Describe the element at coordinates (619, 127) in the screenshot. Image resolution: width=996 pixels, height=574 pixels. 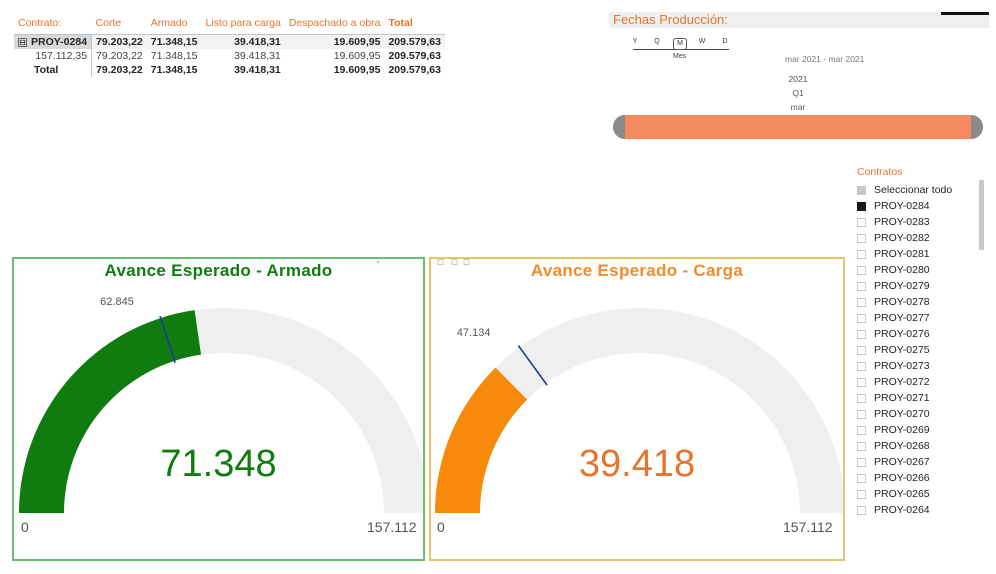
I see `timeline-start-handle` at that location.